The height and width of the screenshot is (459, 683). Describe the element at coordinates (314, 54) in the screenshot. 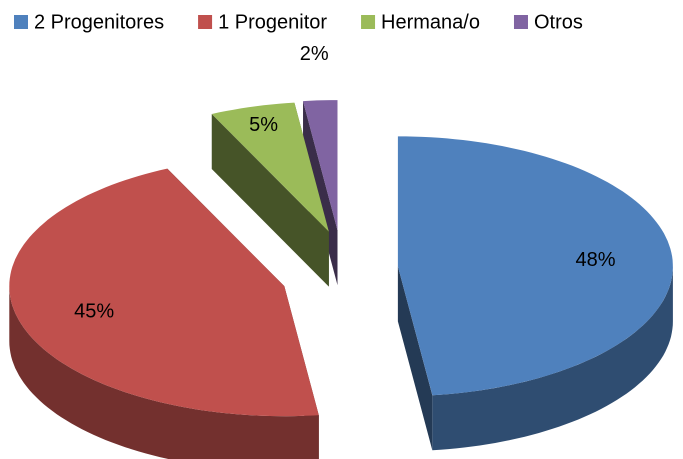

I see `data-label: 2%` at that location.